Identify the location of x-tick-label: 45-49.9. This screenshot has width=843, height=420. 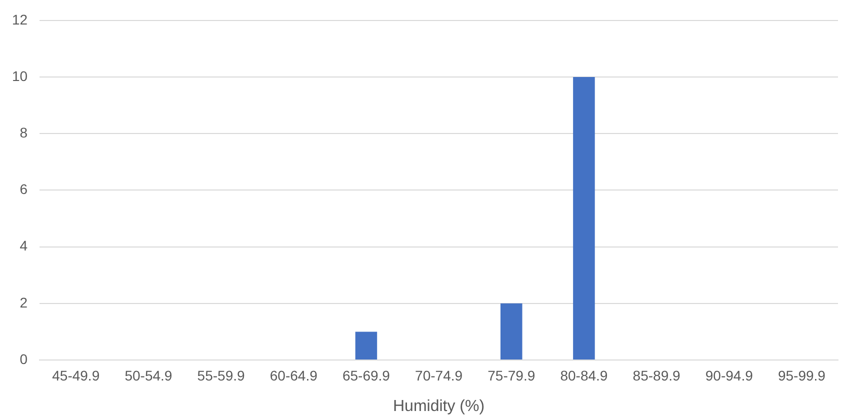
(76, 375).